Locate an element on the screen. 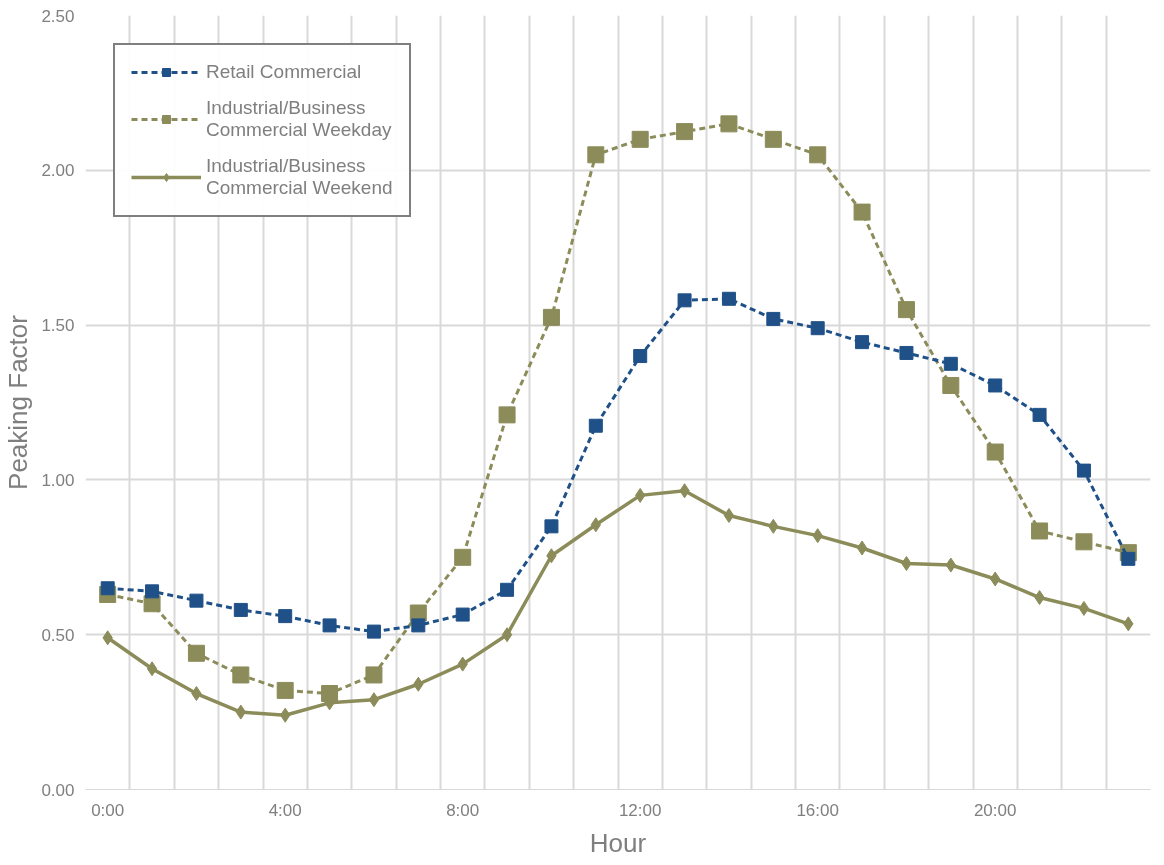  y-tick-label: 1.50 is located at coordinates (58, 326).